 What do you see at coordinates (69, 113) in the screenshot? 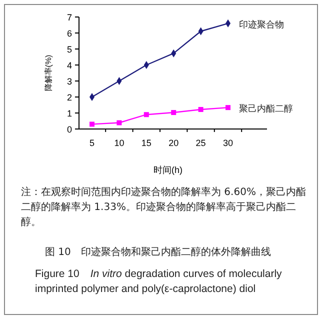
I see `y-tick-label: 1` at bounding box center [69, 113].